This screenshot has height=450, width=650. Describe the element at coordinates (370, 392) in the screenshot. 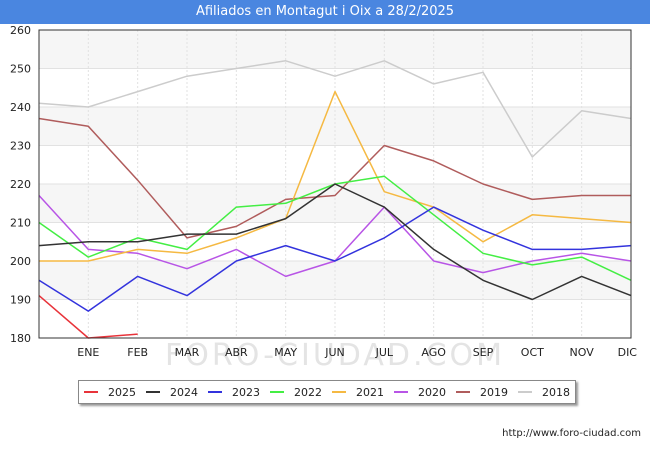

I see `legend-label: 2021` at that location.